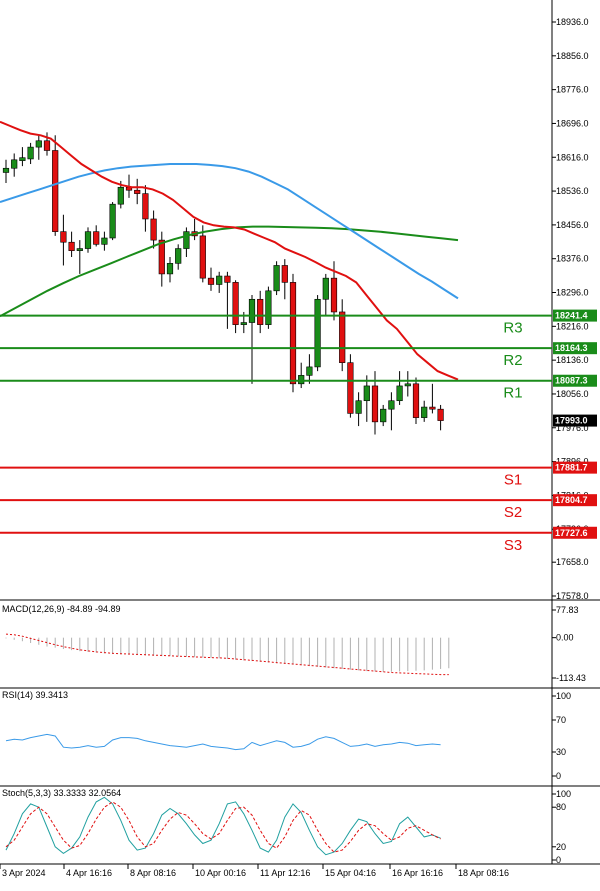 This screenshot has height=891, width=600. I want to click on stoch-tick-label: 20, so click(561, 847).